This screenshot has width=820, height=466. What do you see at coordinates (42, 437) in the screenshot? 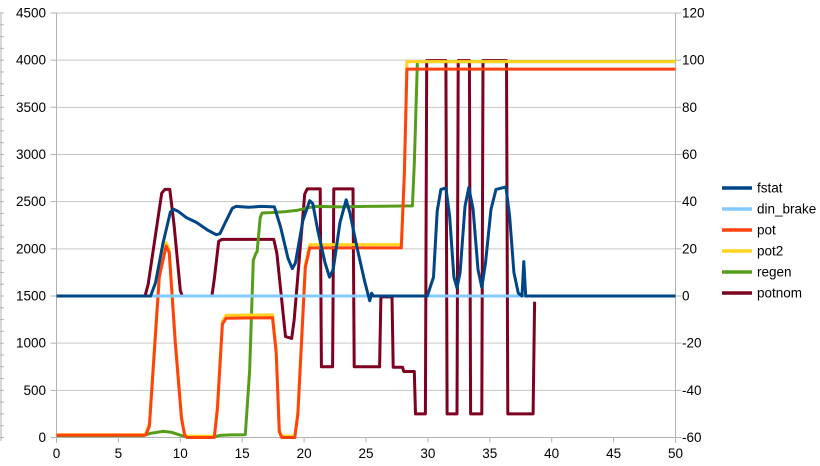
I see `y-left-tick-label: 0` at bounding box center [42, 437].